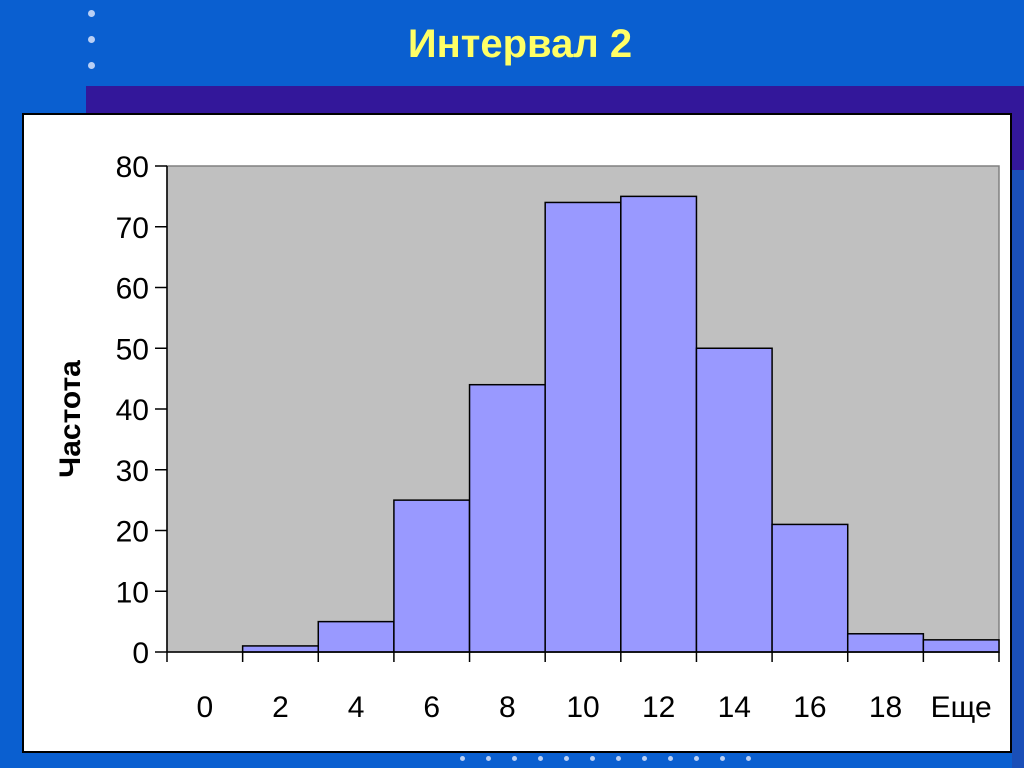  Describe the element at coordinates (132, 532) in the screenshot. I see `y-tick-label: 20` at that location.